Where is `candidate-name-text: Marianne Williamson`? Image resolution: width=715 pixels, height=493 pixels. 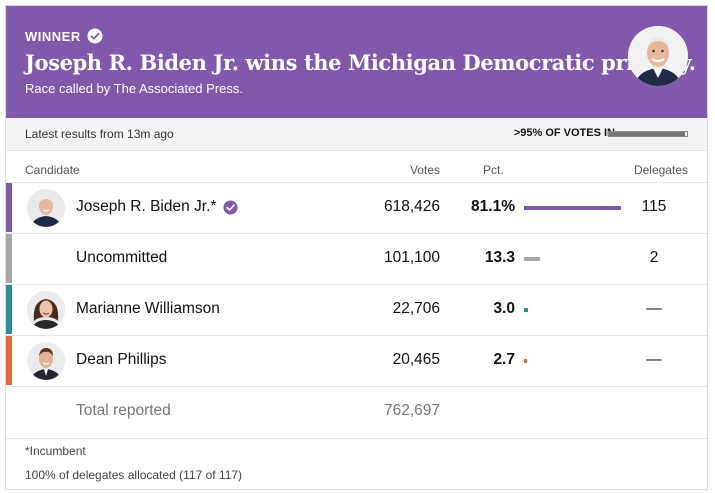
candidate-name-text: Marianne Williamson is located at coordinates (148, 308).